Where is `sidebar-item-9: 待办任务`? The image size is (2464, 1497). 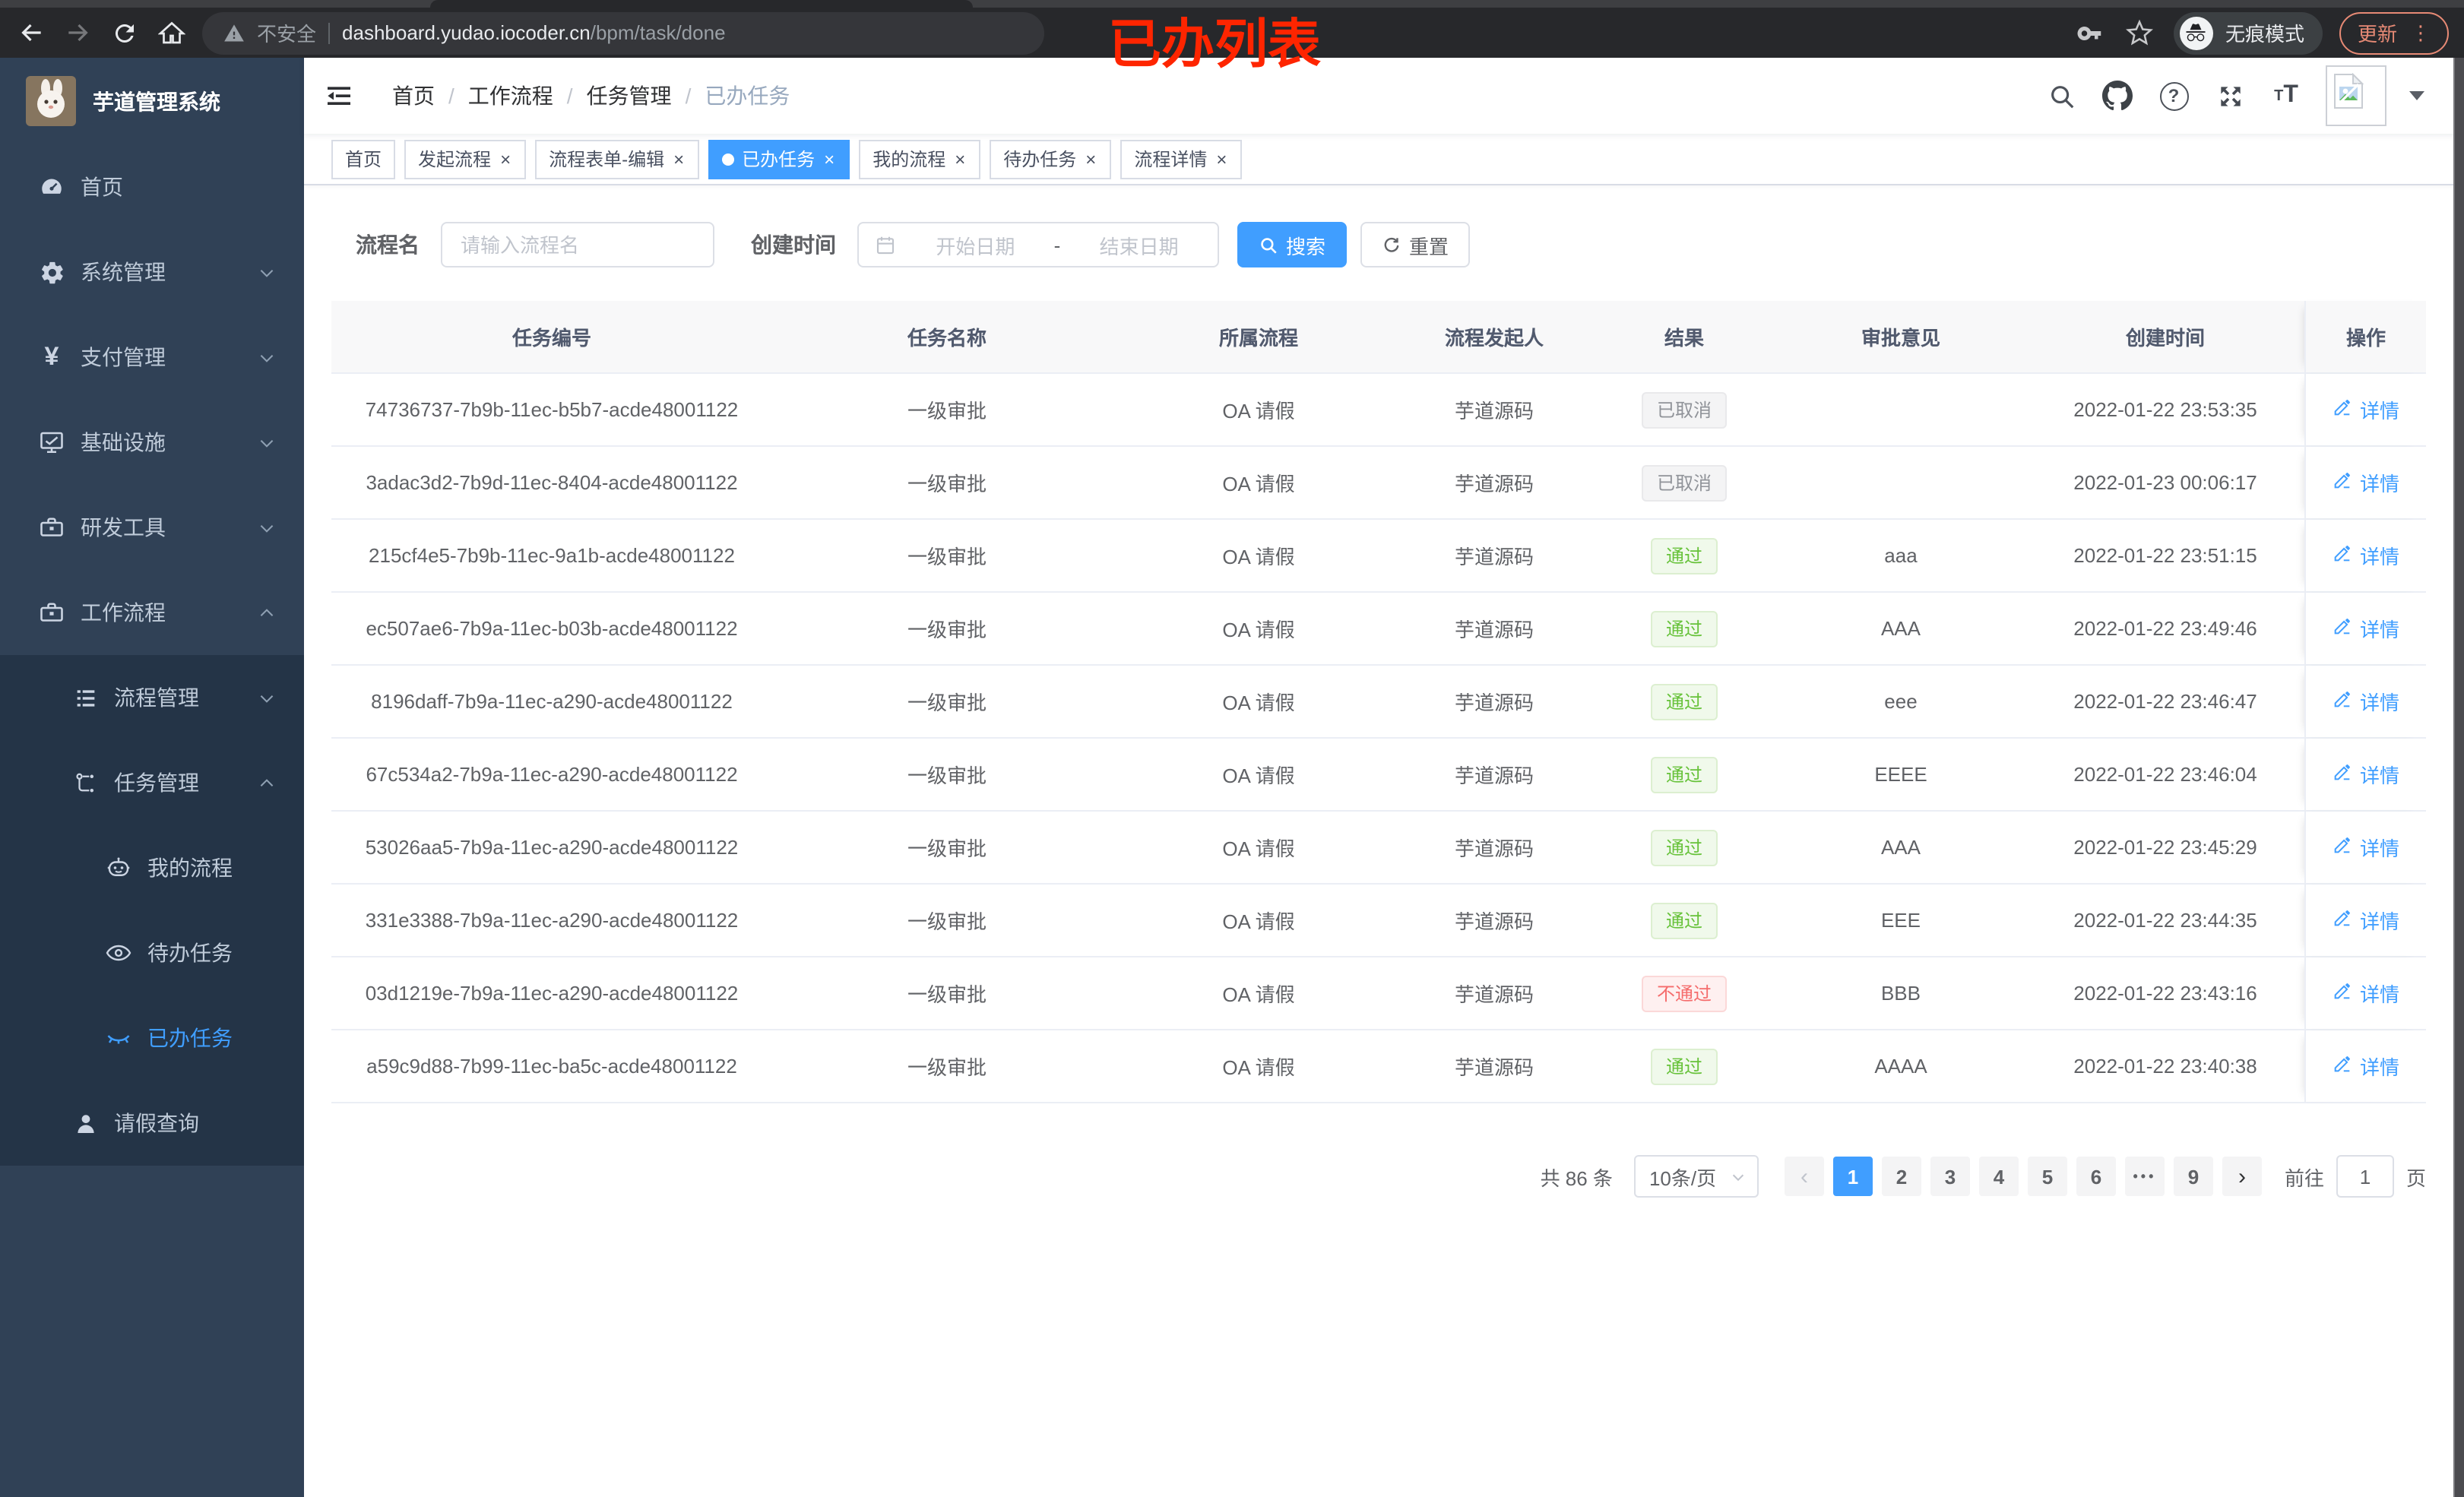 sidebar-item-9: 待办任务 is located at coordinates (152, 952).